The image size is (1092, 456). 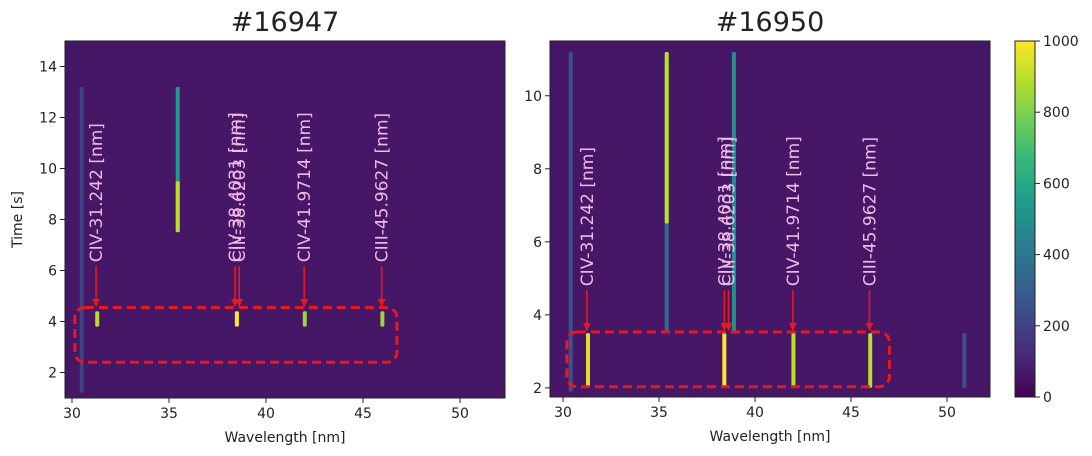 What do you see at coordinates (48, 119) in the screenshot?
I see `y-tick-label: 12` at bounding box center [48, 119].